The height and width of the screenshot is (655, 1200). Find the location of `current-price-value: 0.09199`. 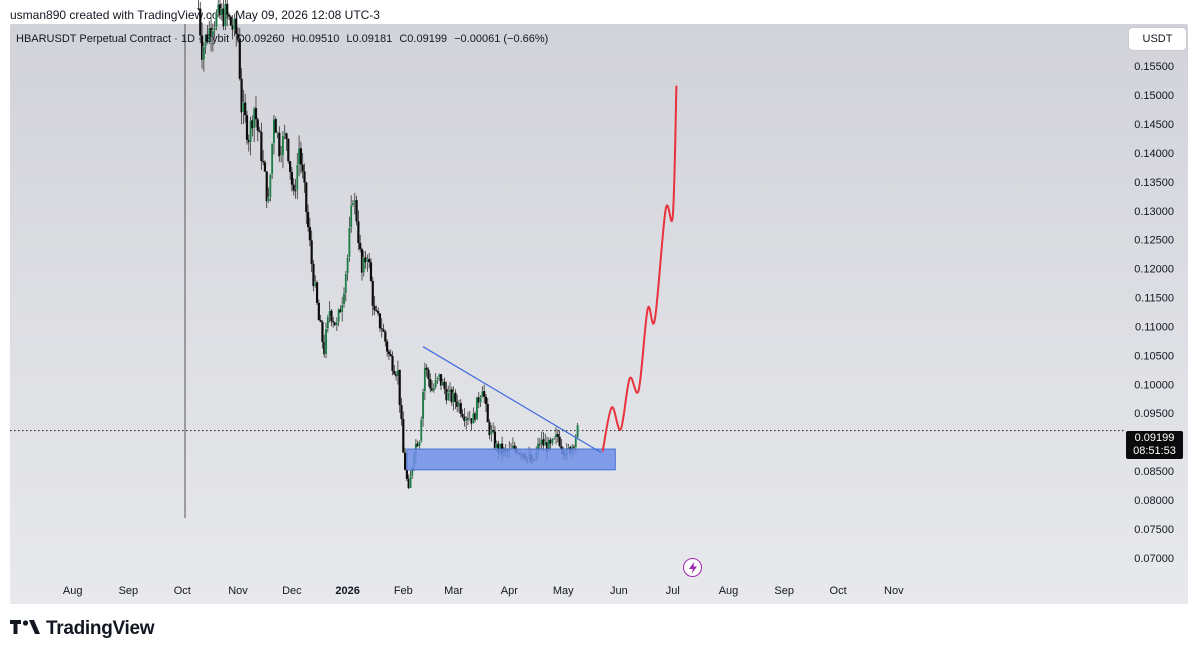

current-price-value: 0.09199 is located at coordinates (1154, 438).